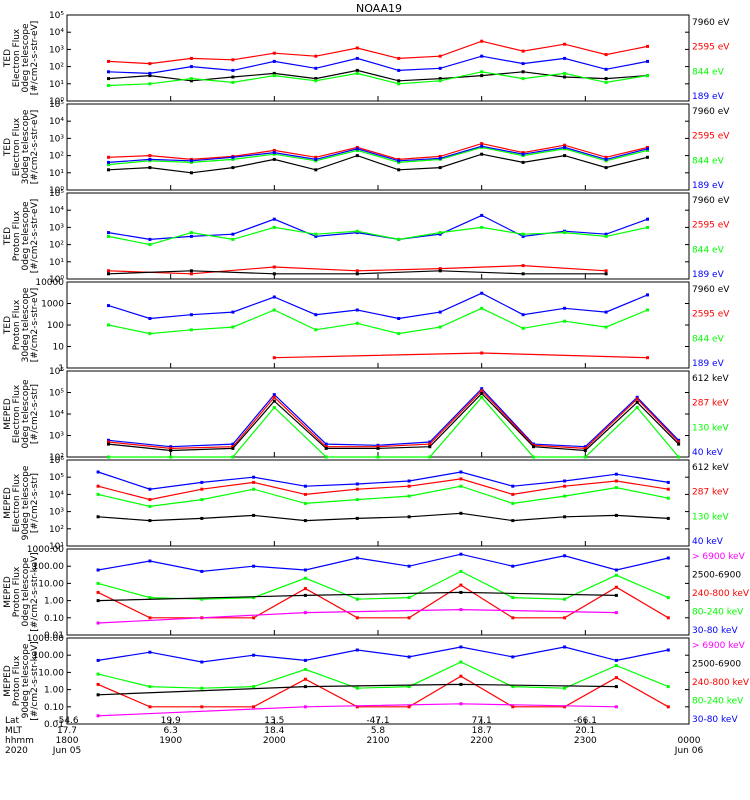 This screenshot has width=750, height=800. Describe the element at coordinates (689, 741) in the screenshot. I see `bottom-value: 0000` at that location.